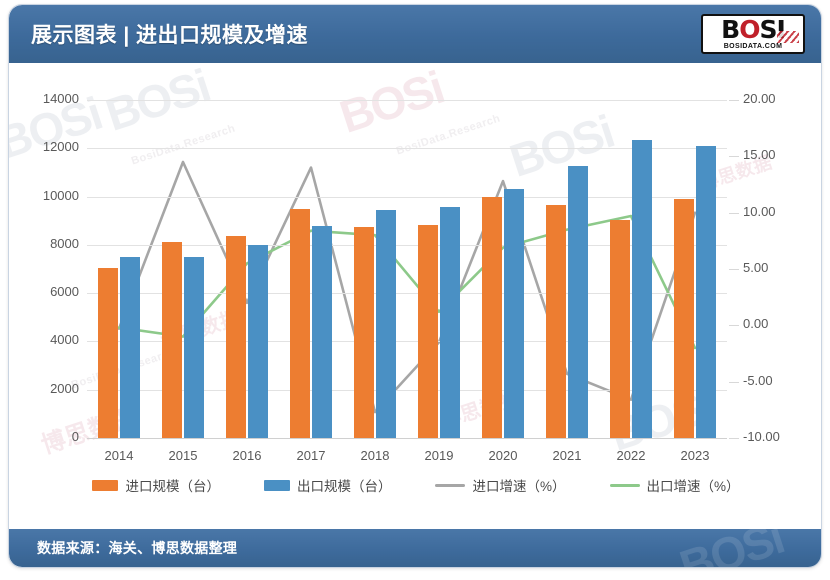 The width and height of the screenshot is (830, 580). What do you see at coordinates (567, 455) in the screenshot?
I see `x-axis-tick: 2021` at bounding box center [567, 455].